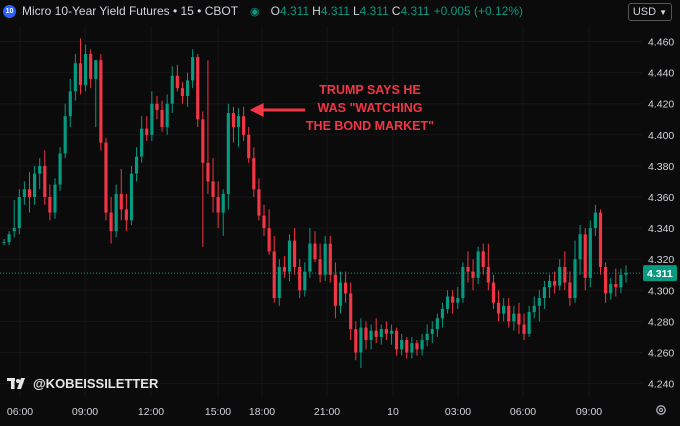 This screenshot has height=426, width=680. I want to click on symbol-title: Micro 10-Year Yield Futures • 15 • CBOT, so click(130, 11).